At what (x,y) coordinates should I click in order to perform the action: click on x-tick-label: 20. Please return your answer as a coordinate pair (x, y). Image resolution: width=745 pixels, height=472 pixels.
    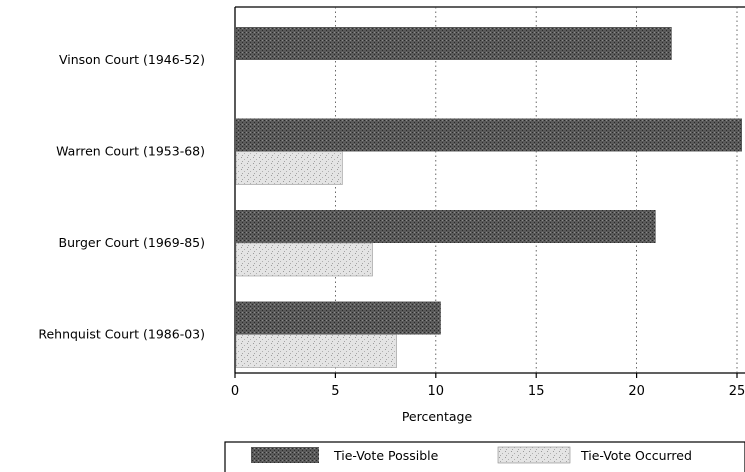
    Looking at the image, I should click on (636, 391).